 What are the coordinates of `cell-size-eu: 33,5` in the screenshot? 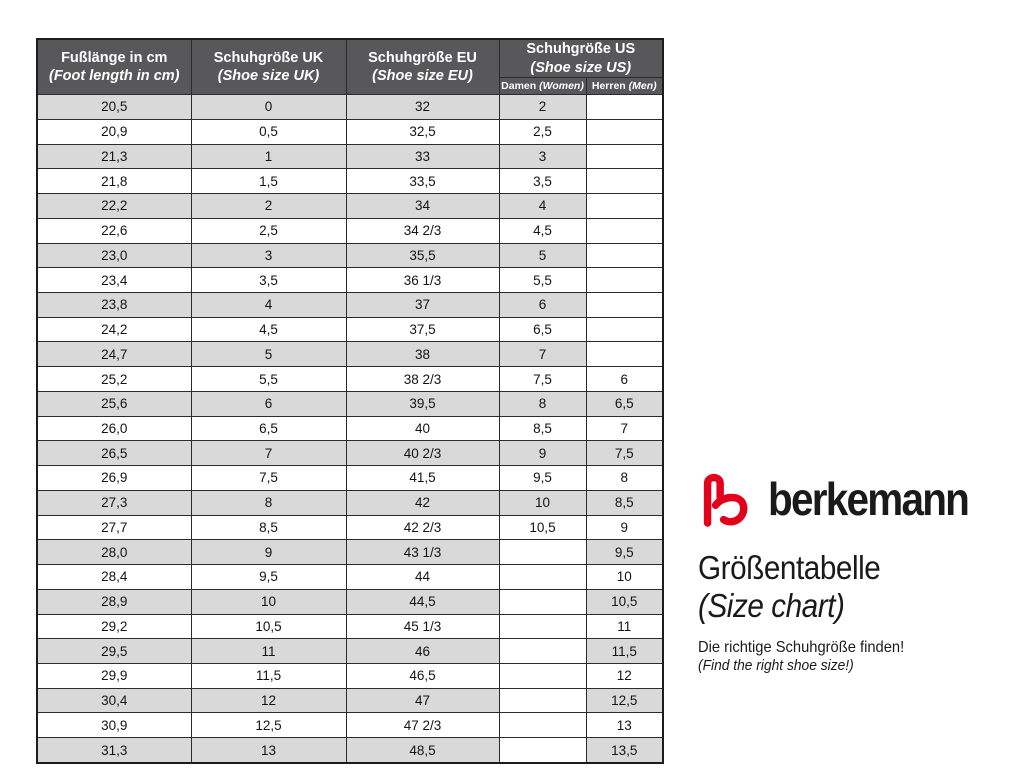 It's located at (422, 181).